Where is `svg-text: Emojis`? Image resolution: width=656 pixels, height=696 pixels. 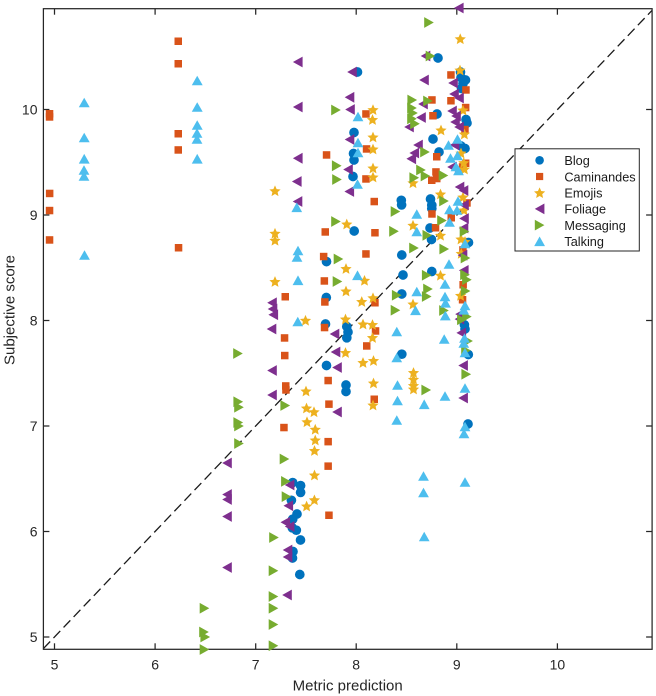 svg-text: Emojis is located at coordinates (583, 194).